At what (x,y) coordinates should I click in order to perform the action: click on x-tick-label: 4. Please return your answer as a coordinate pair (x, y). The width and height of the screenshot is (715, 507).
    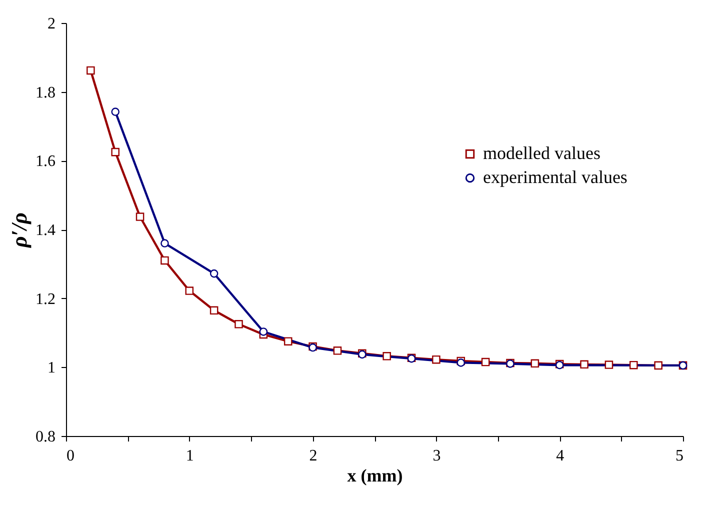
    Looking at the image, I should click on (560, 456).